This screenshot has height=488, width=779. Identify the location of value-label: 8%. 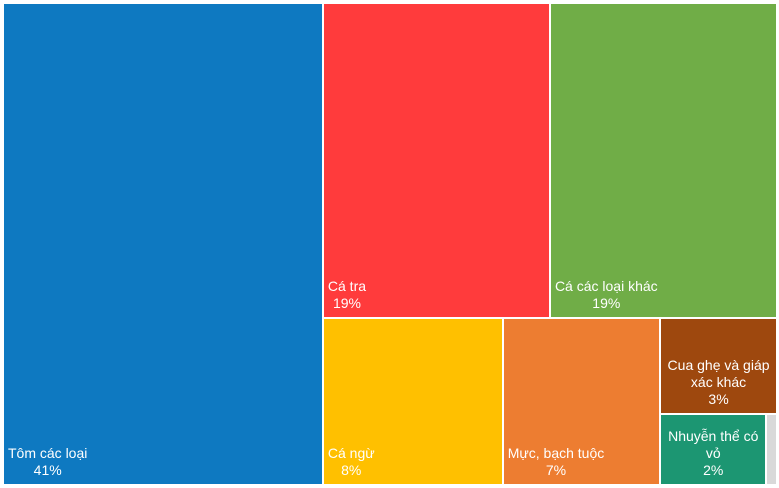
(351, 469).